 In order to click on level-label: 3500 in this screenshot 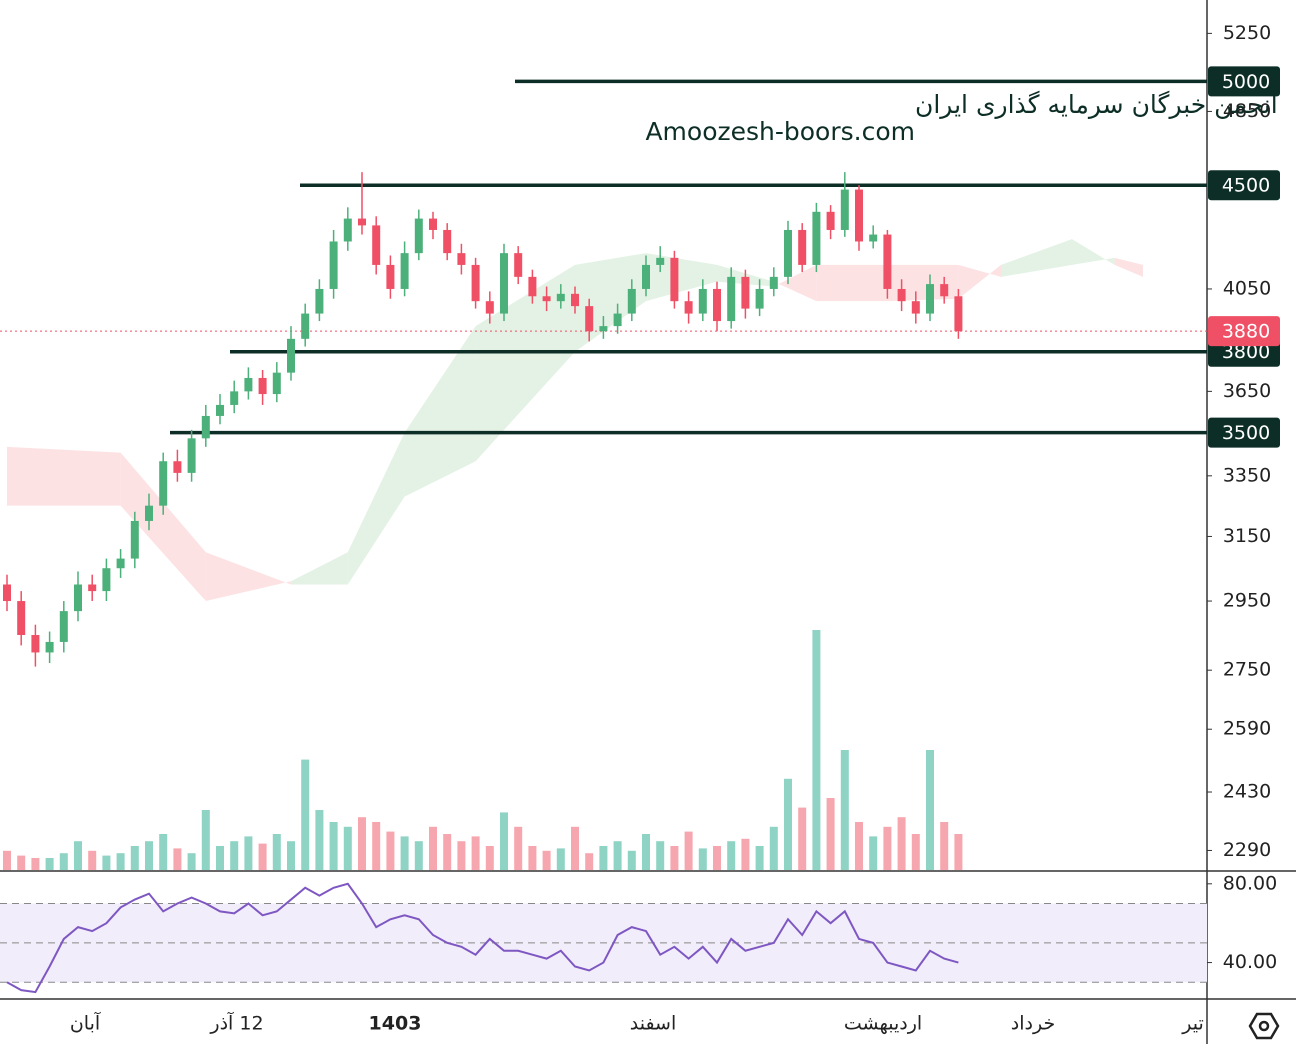, I will do `click(1246, 433)`.